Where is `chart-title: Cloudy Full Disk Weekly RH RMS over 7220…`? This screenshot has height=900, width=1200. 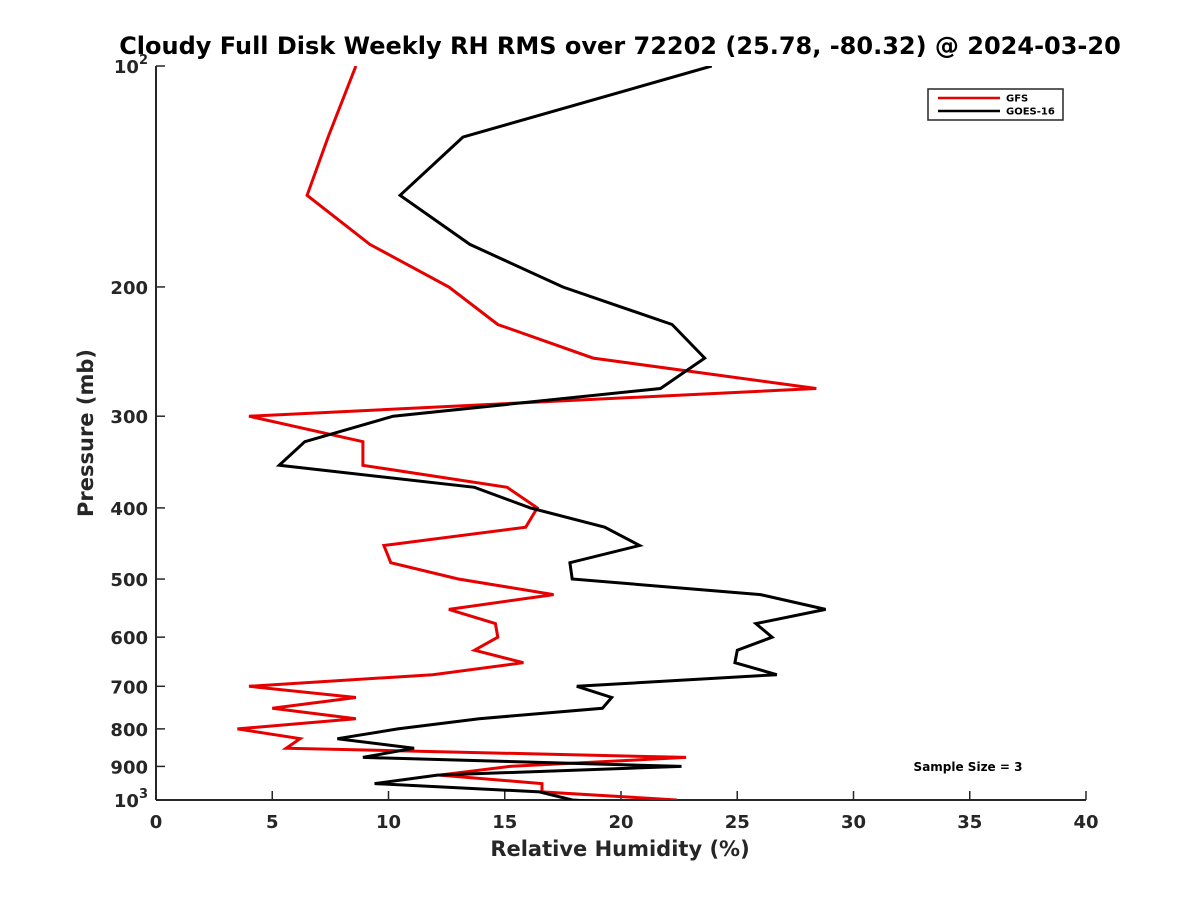
chart-title: Cloudy Full Disk Weekly RH RMS over 7220… is located at coordinates (620, 46).